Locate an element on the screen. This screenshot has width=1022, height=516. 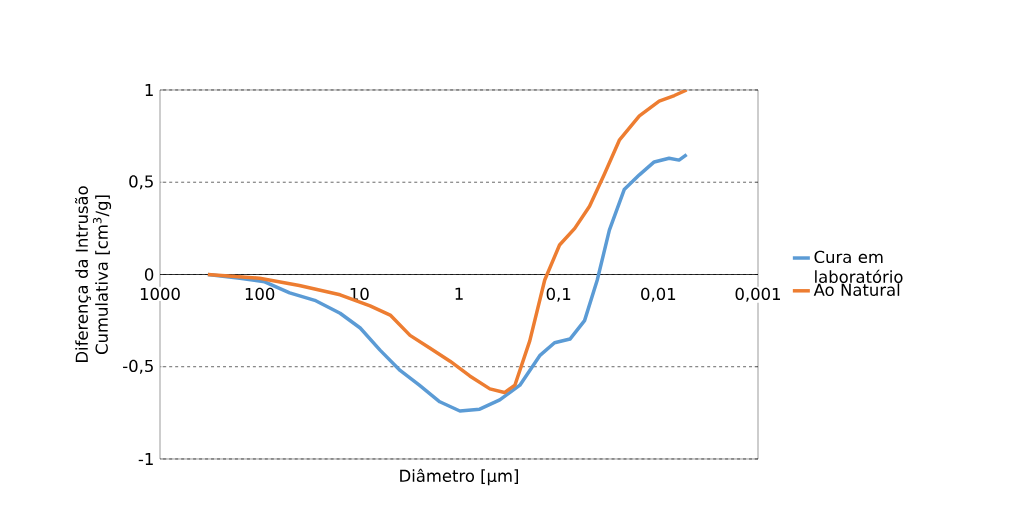
y-tick-label: -0,5 is located at coordinates (138, 366).